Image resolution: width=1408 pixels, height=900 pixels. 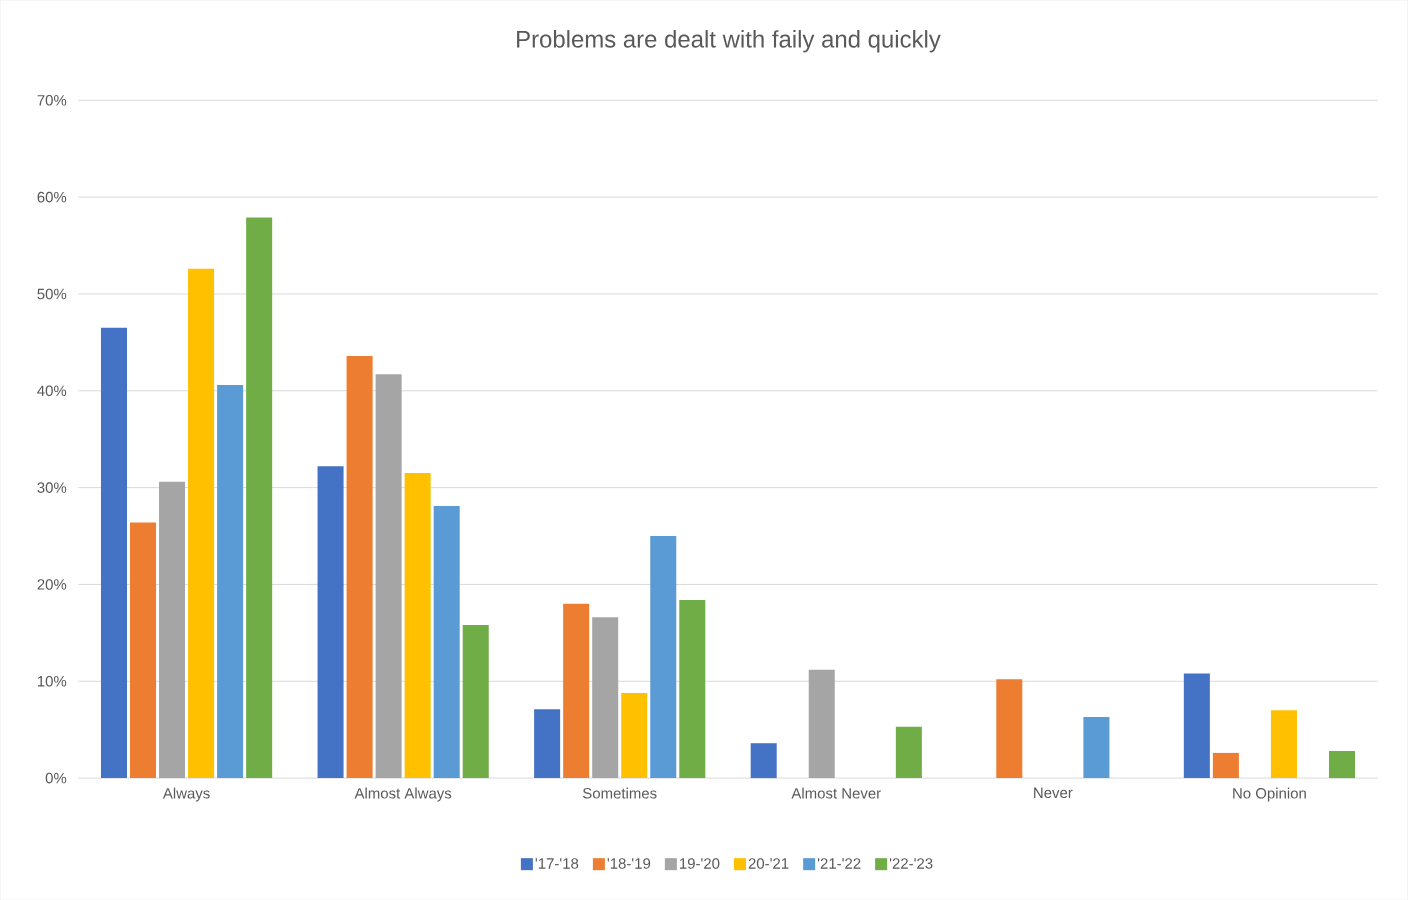 I want to click on legend-label: '22-'23, so click(x=911, y=863).